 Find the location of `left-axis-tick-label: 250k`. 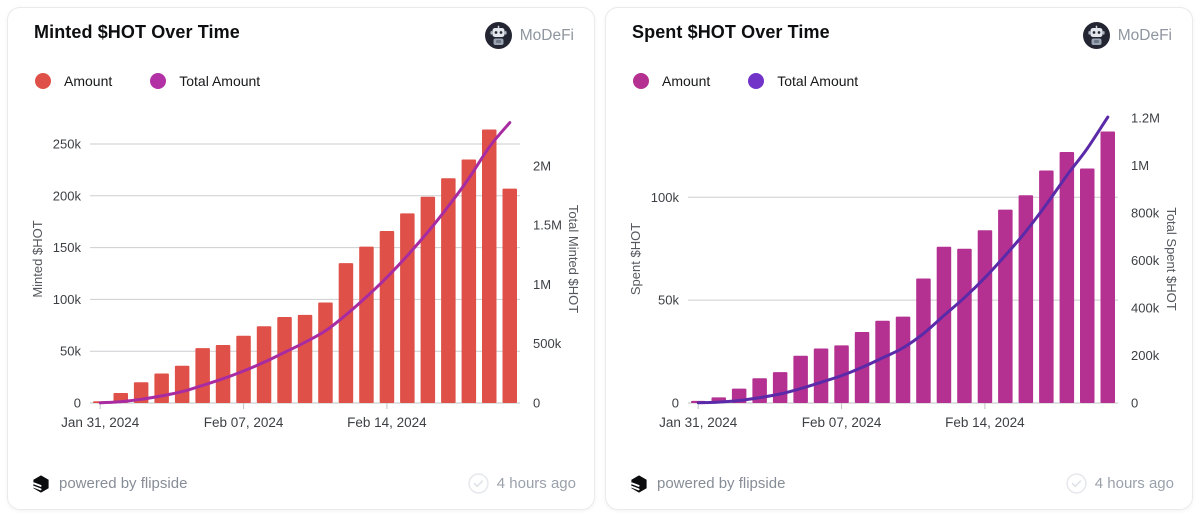

left-axis-tick-label: 250k is located at coordinates (67, 144).